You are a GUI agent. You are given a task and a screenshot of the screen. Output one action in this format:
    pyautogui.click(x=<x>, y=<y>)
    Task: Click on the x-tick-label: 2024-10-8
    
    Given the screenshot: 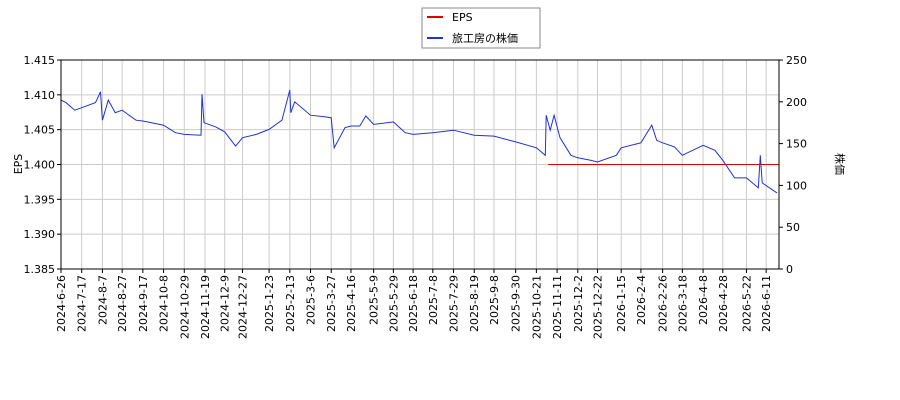 What is the action you would take?
    pyautogui.click(x=164, y=303)
    